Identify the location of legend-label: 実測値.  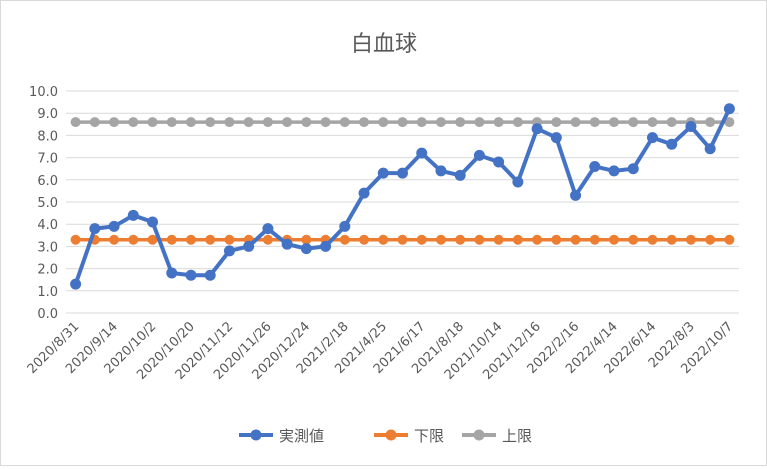
(301, 436).